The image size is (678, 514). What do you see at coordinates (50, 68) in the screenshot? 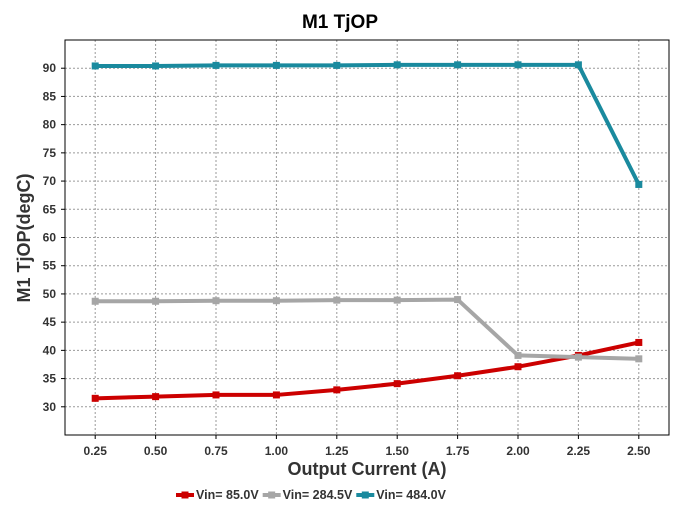
I see `y-tick-label: 90` at bounding box center [50, 68].